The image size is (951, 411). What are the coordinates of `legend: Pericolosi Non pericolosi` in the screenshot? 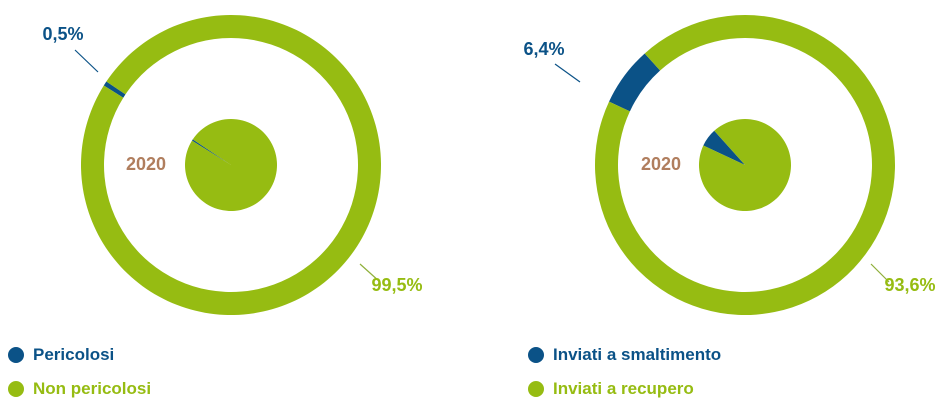 It's located at (79, 377).